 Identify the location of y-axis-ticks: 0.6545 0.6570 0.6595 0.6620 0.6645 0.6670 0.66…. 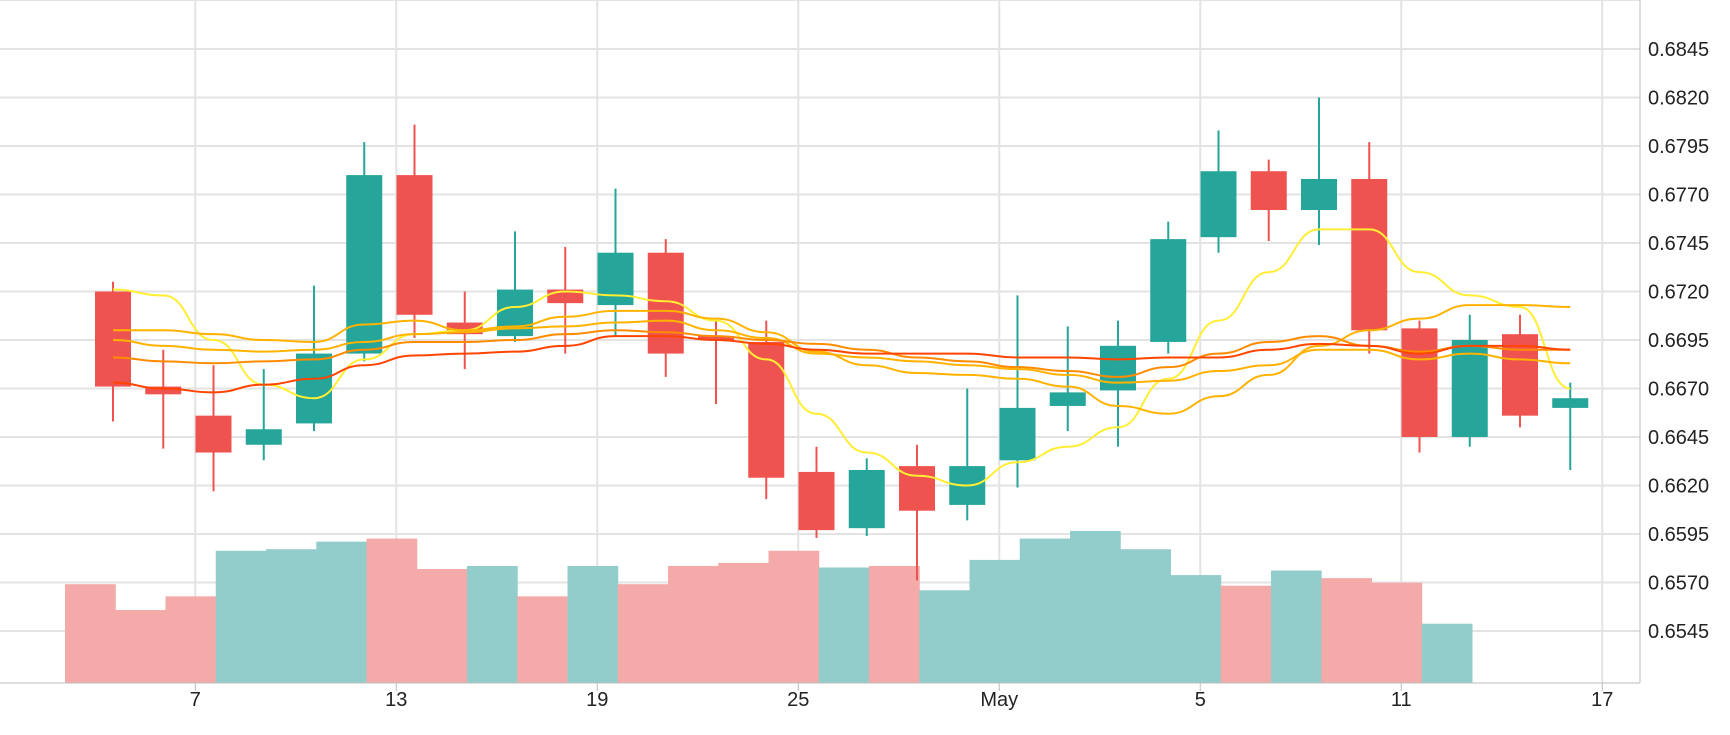
(1678, 341).